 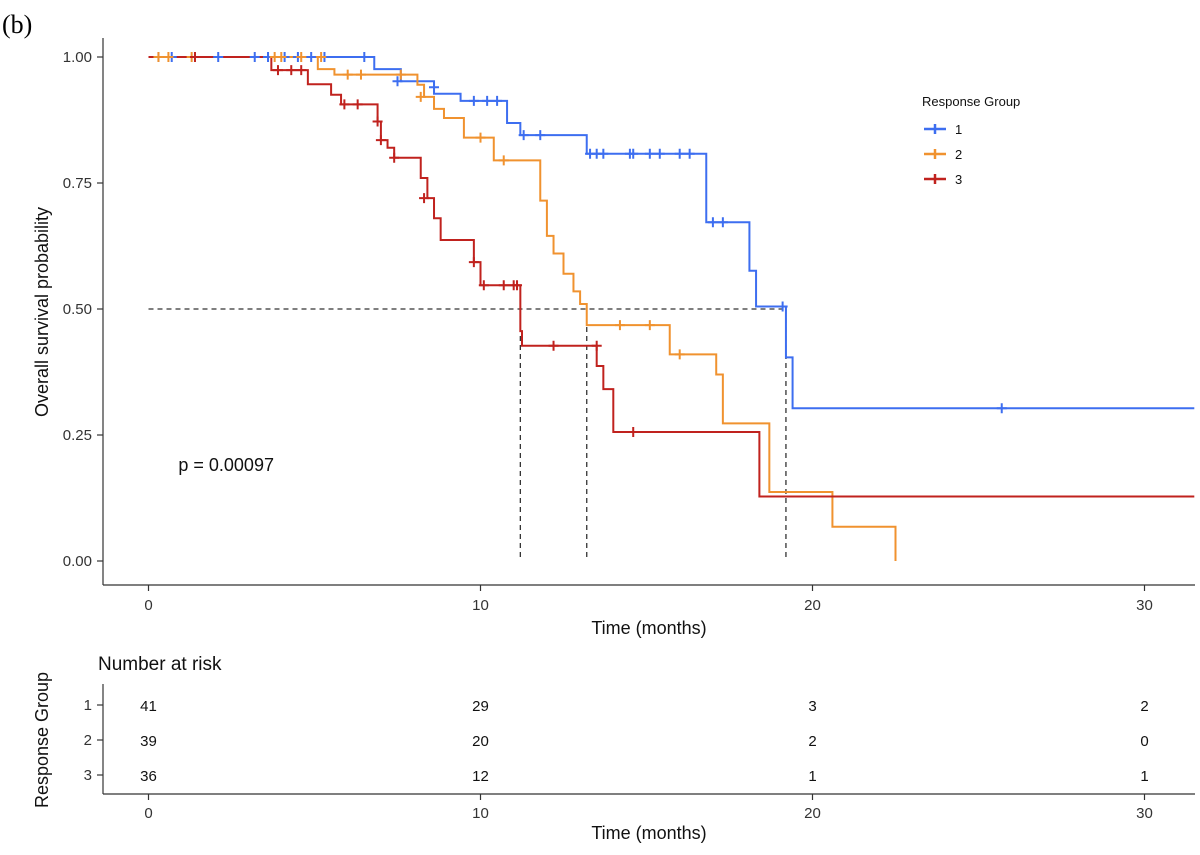 What do you see at coordinates (480, 776) in the screenshot?
I see `risk-count-cell: 12` at bounding box center [480, 776].